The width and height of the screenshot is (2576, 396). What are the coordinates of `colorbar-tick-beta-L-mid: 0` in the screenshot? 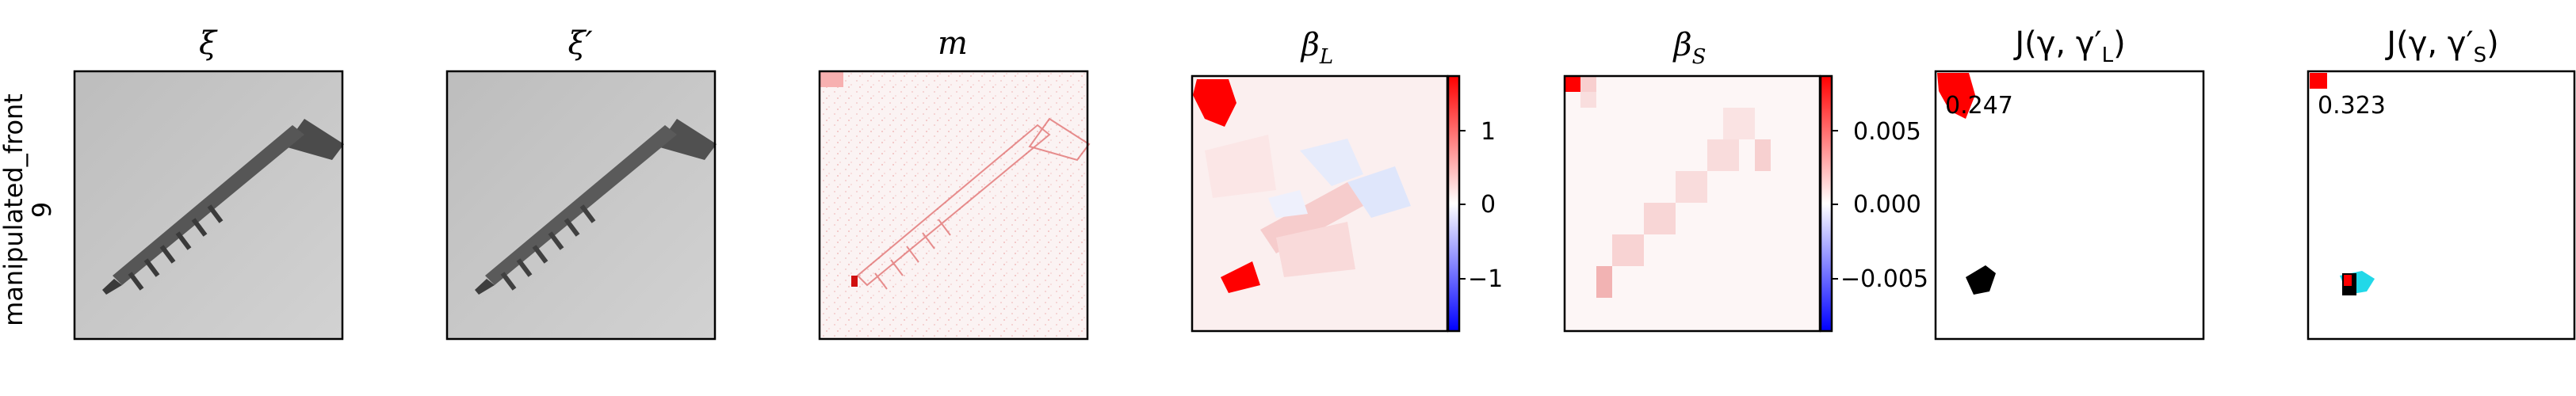 It's located at (1488, 205).